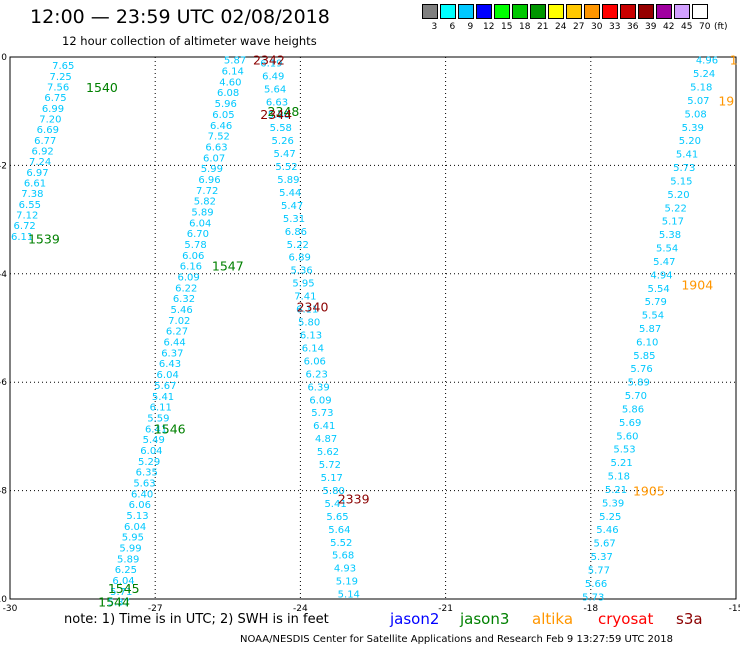 Image resolution: width=740 pixels, height=650 pixels. I want to click on wave-height-label: 5.60, so click(627, 436).